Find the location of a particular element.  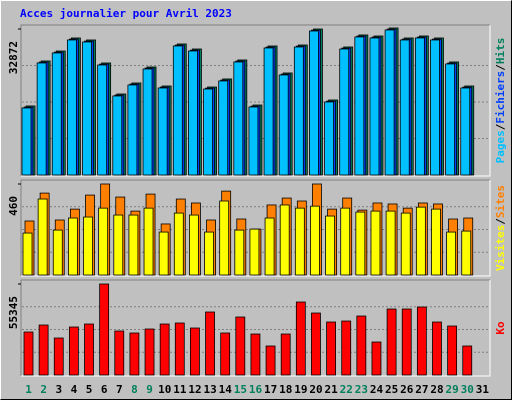

x-tick-label: 5 is located at coordinates (89, 389).